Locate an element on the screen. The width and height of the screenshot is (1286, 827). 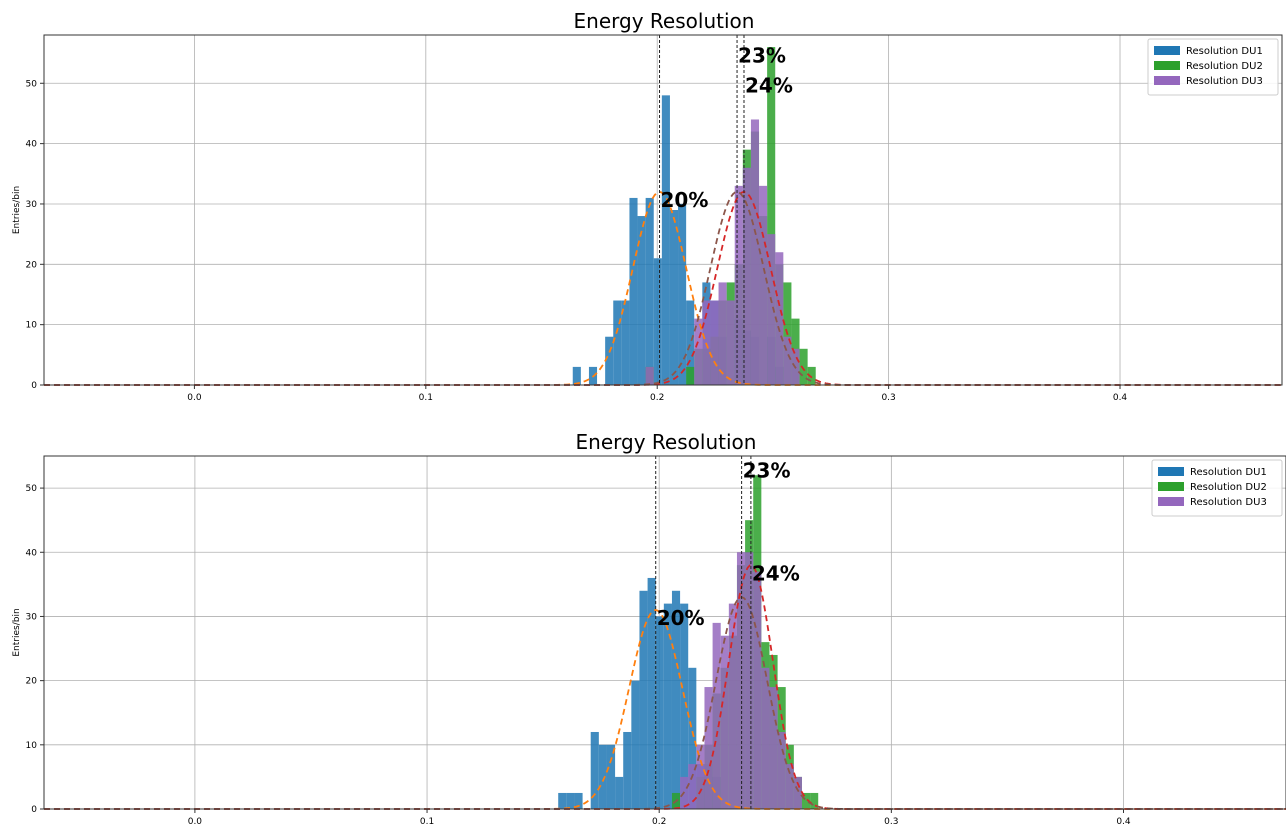
peak-annotation: 23% is located at coordinates (762, 55).